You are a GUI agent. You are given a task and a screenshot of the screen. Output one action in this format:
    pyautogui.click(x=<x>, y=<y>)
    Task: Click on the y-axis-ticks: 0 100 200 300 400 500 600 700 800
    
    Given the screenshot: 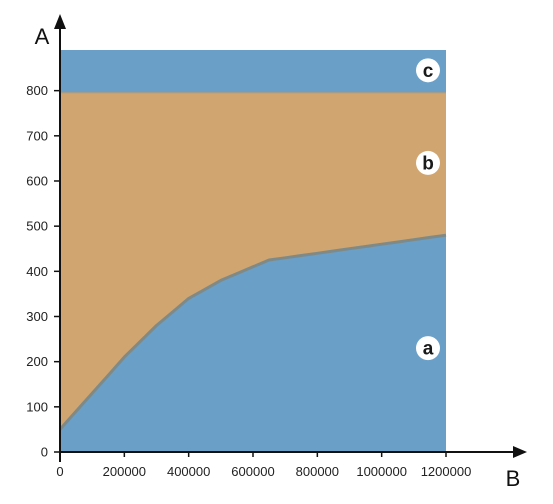 What is the action you would take?
    pyautogui.click(x=43, y=271)
    